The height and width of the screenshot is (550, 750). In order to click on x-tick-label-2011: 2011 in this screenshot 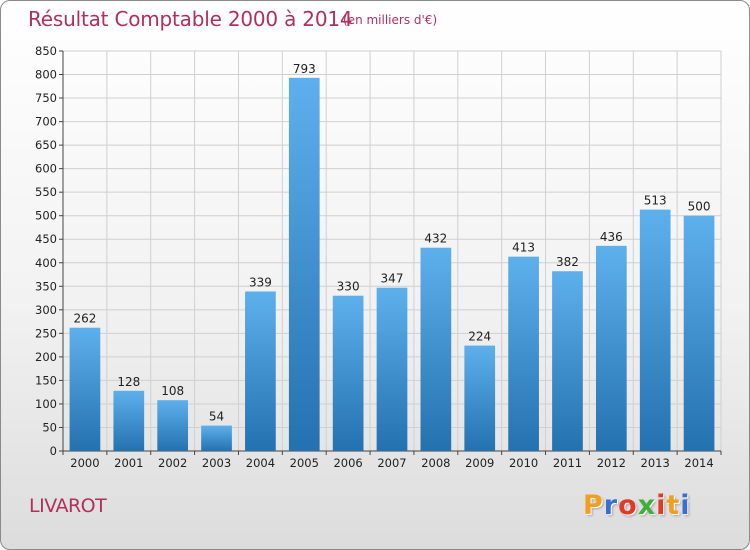, I will do `click(567, 463)`.